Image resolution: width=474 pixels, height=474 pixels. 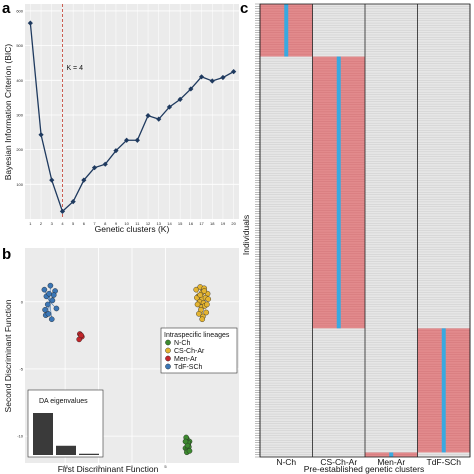 I want to click on bic-x-tick-label: 2, so click(x=41, y=223).